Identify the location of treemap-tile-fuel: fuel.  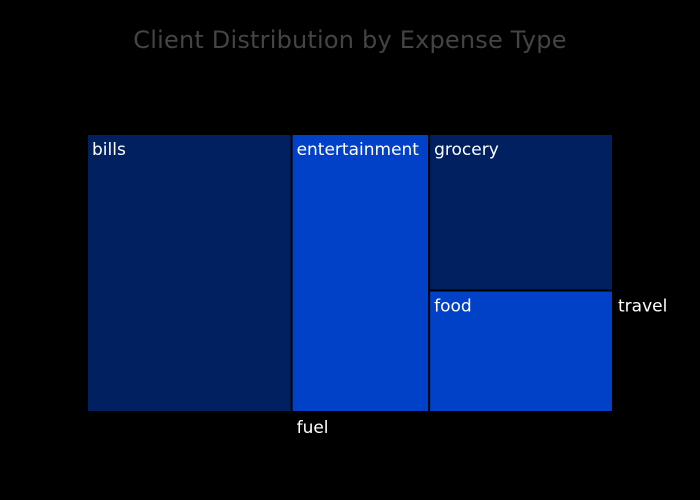
(313, 428).